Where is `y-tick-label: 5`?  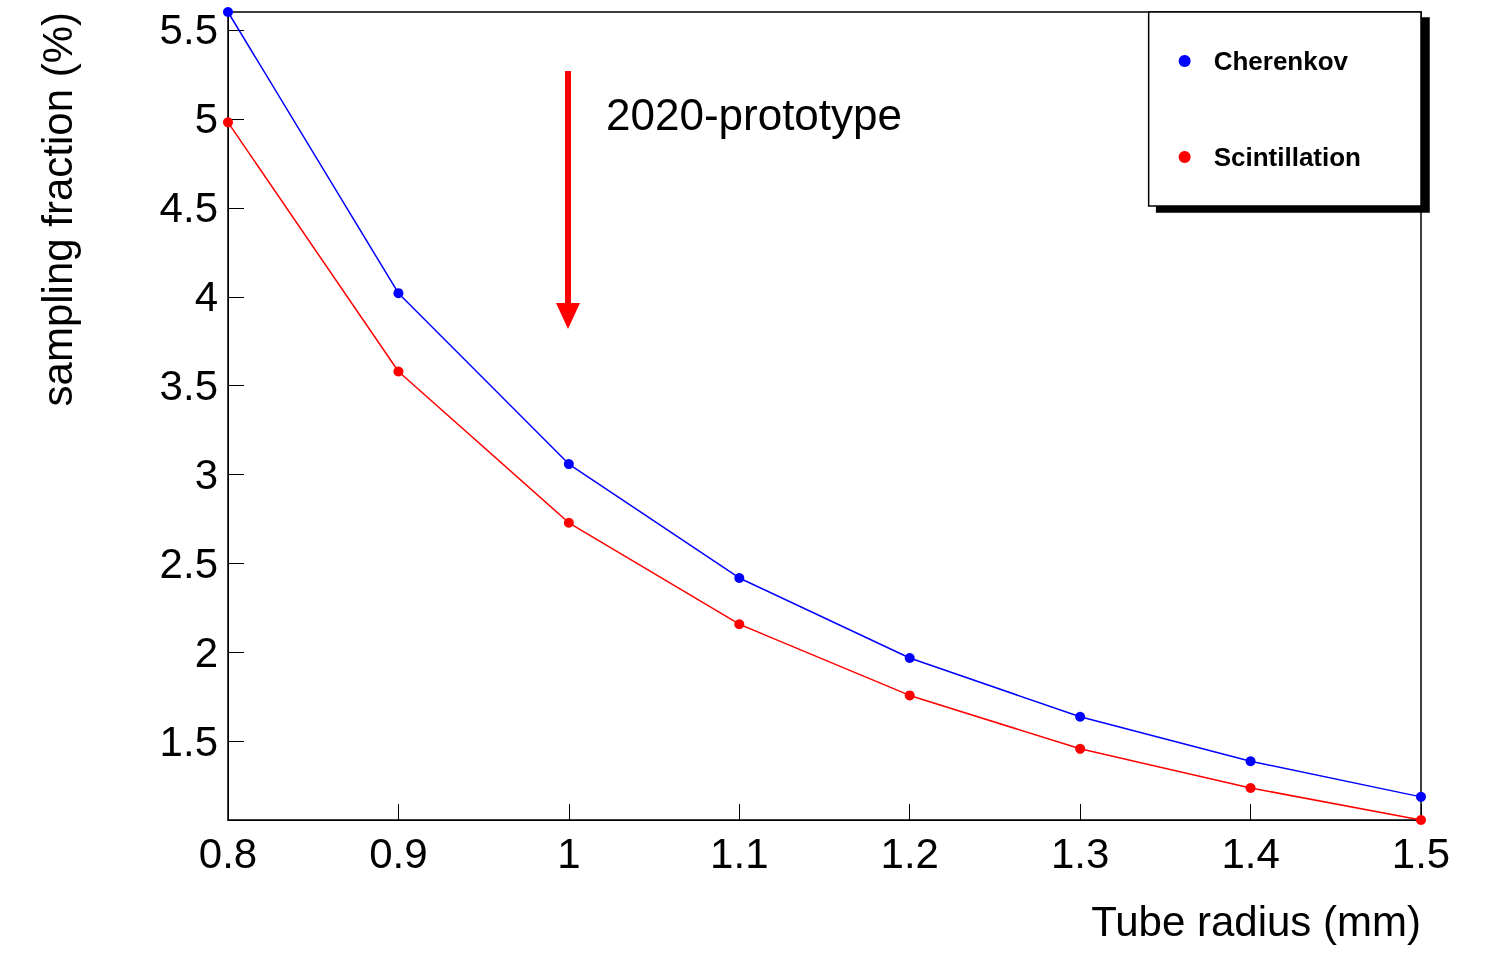 y-tick-label: 5 is located at coordinates (206, 119).